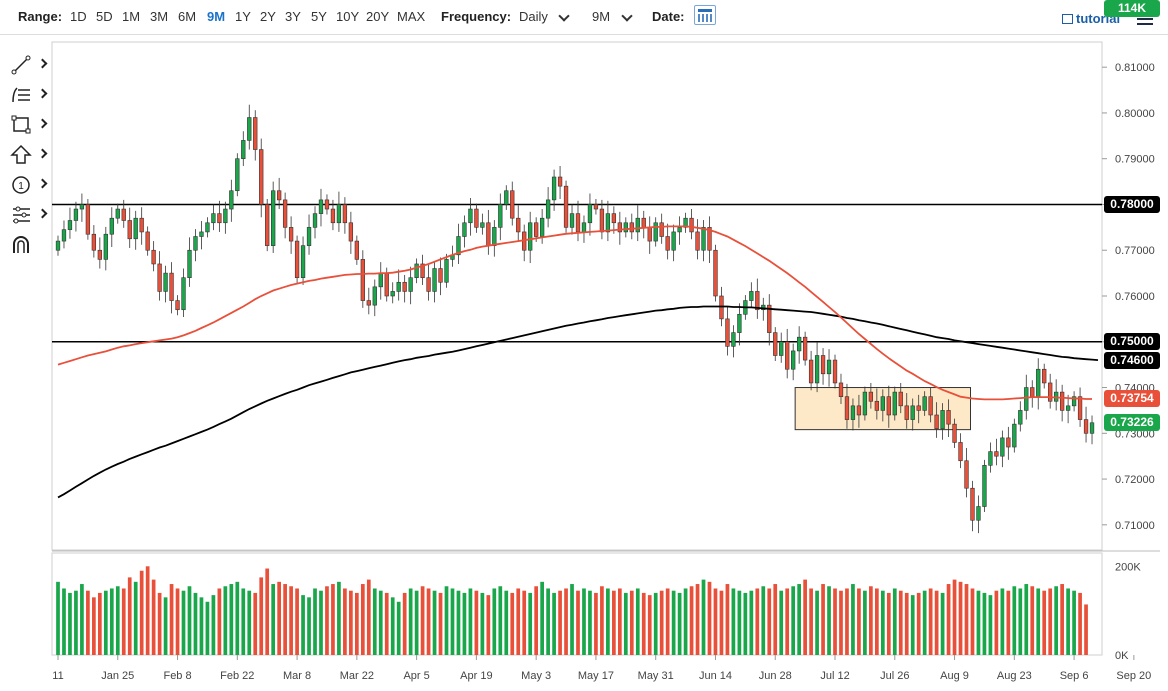 The height and width of the screenshot is (691, 1168). What do you see at coordinates (29, 95) in the screenshot?
I see `fib-tool` at bounding box center [29, 95].